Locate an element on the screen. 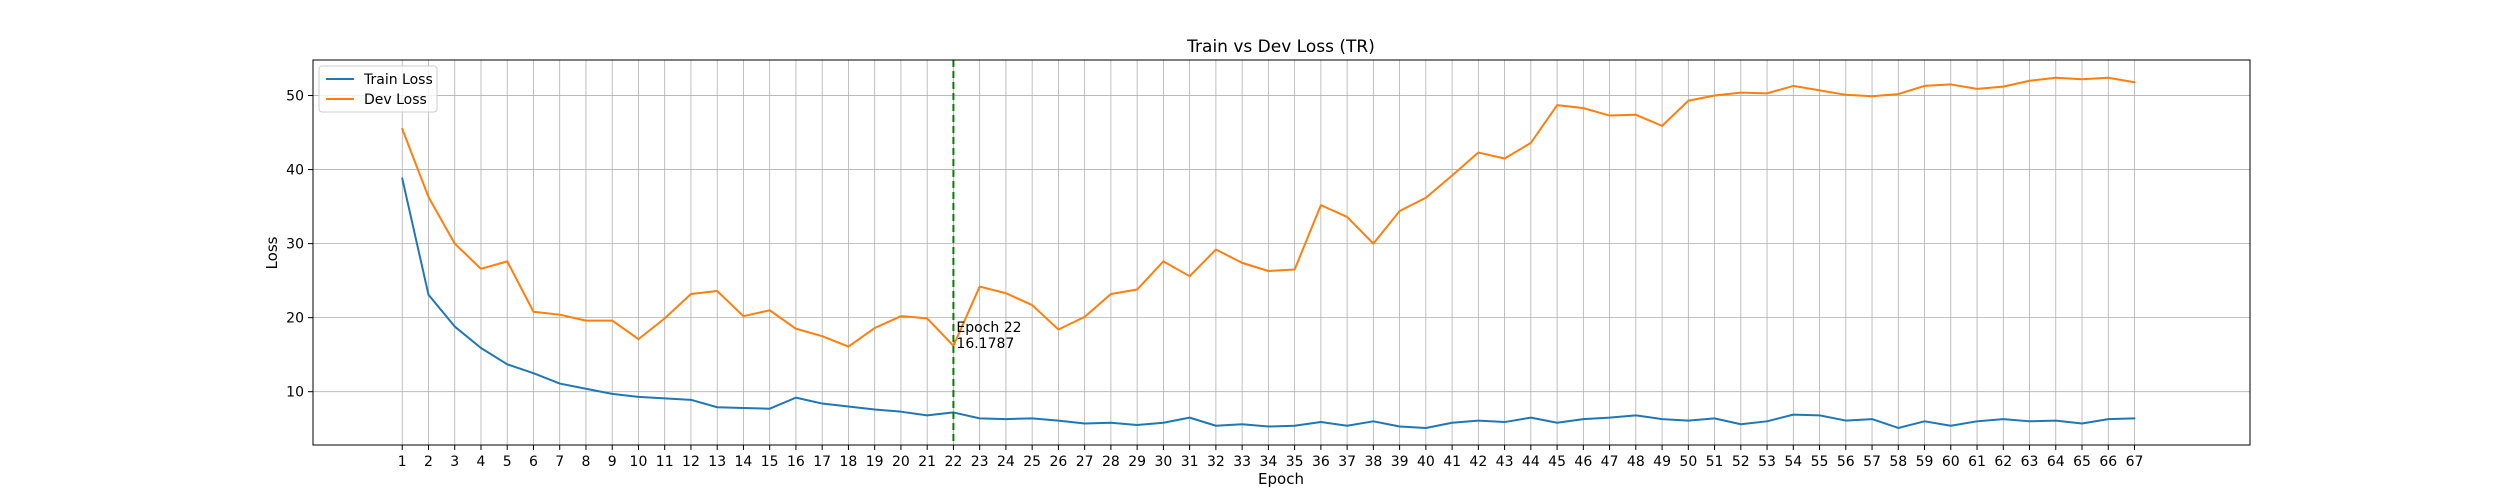 The image size is (2500, 500). x-tick-label: 51 is located at coordinates (1715, 462).